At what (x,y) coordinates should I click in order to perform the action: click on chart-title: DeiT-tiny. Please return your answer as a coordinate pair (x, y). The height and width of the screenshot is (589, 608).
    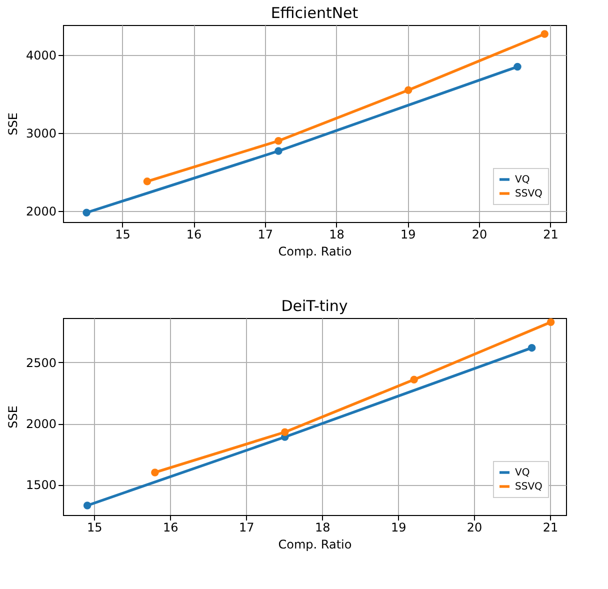
    Looking at the image, I should click on (314, 306).